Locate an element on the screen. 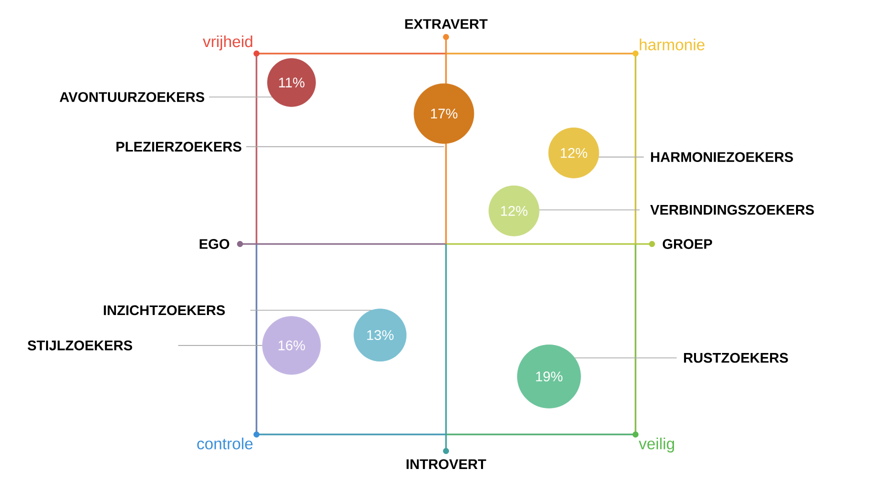 The width and height of the screenshot is (892, 485). text: INTROVERT is located at coordinates (446, 464).